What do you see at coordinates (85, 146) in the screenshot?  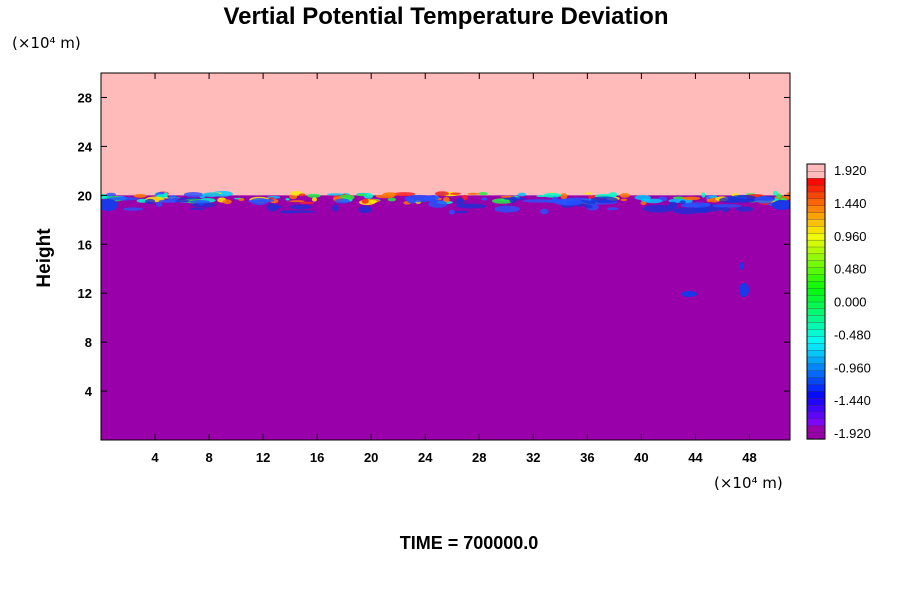 I see `y-tick-label: 24` at bounding box center [85, 146].